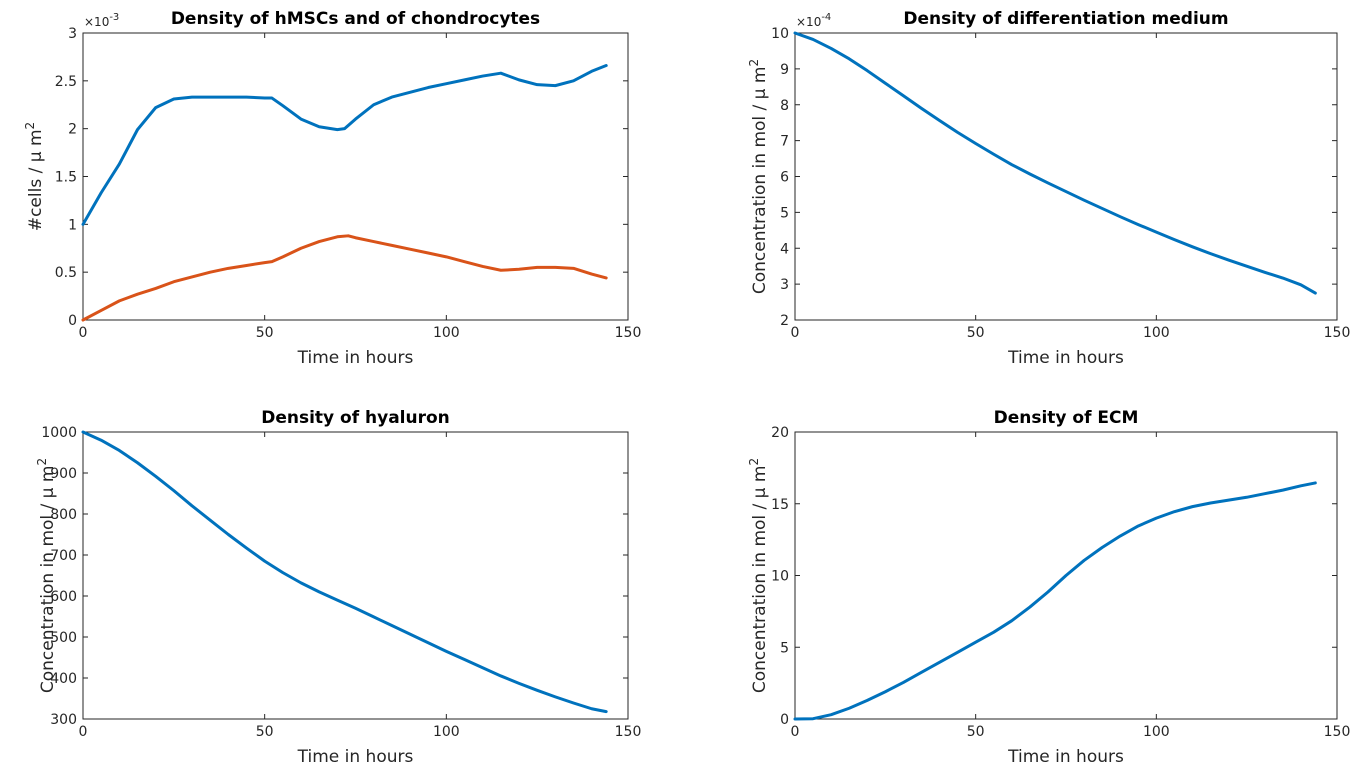 The image size is (1367, 769). What do you see at coordinates (66, 273) in the screenshot?
I see `y-tick-label: 0.5` at bounding box center [66, 273].